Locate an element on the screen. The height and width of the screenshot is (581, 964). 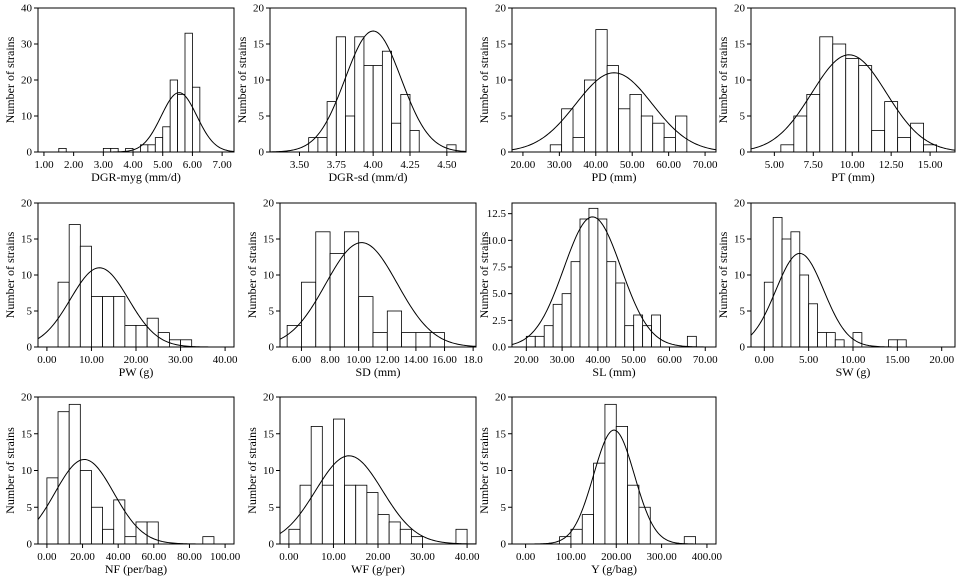
y-tick-label: 7.5 is located at coordinates (499, 268).